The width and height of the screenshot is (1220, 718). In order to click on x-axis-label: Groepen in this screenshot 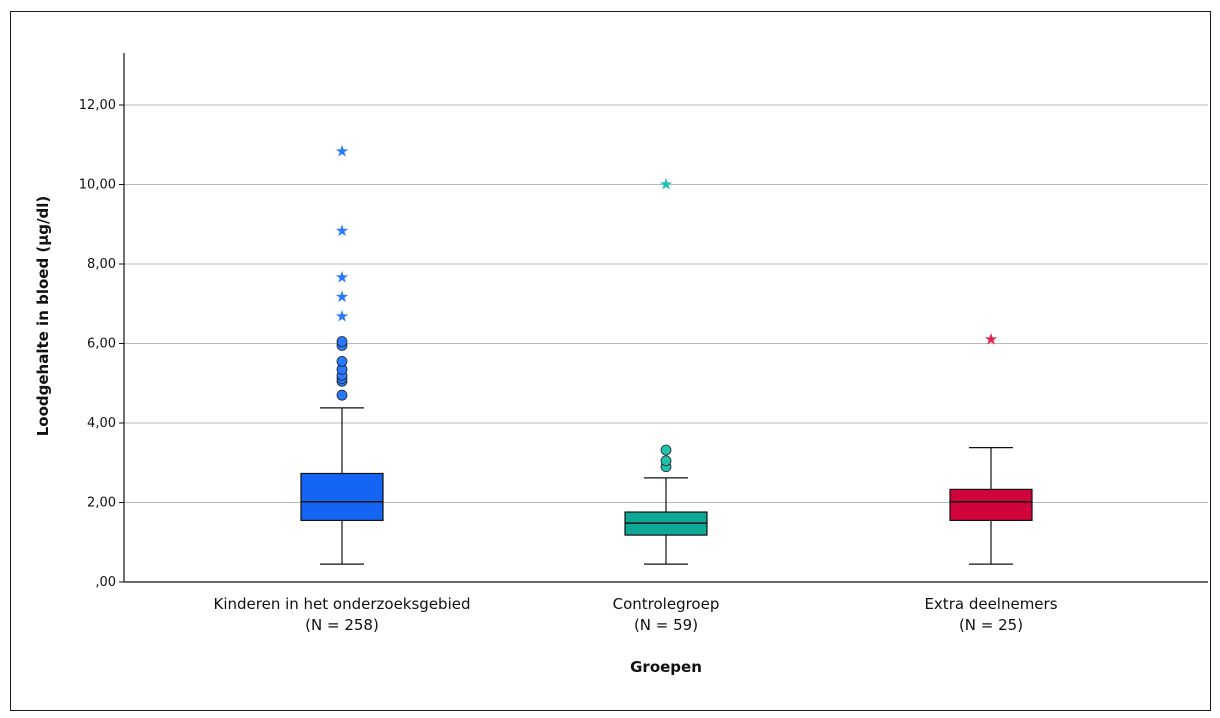, I will do `click(666, 667)`.